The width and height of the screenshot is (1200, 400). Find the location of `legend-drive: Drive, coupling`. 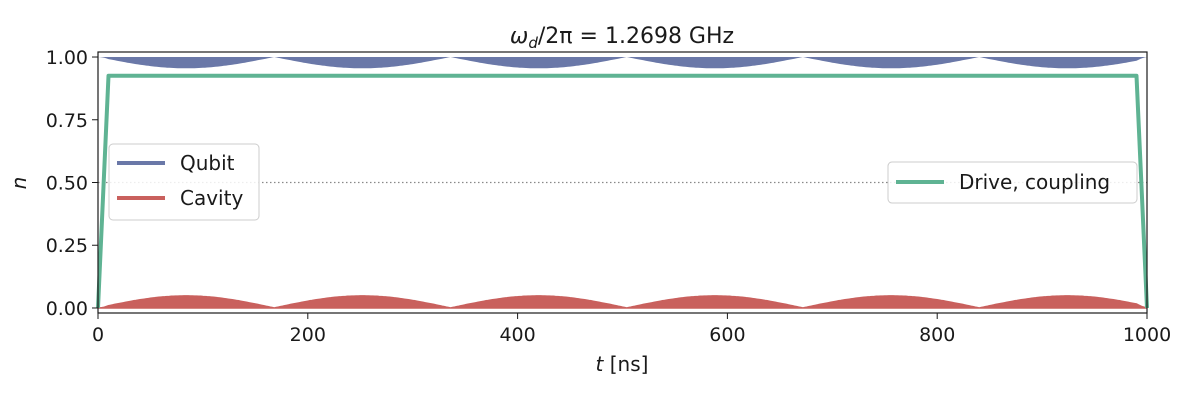

legend-drive: Drive, coupling is located at coordinates (1012, 182).